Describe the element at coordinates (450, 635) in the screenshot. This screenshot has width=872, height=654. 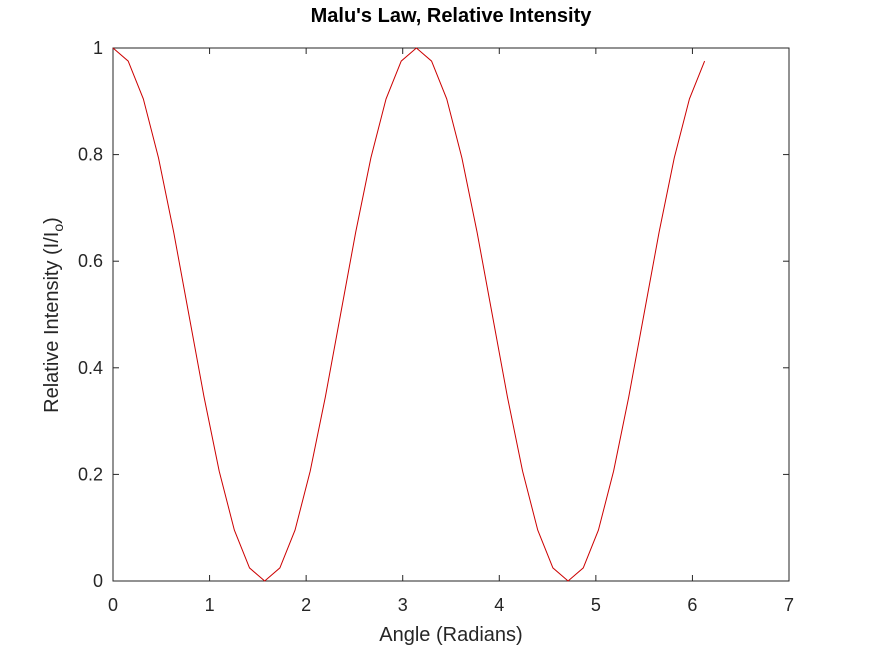
I see `x-axis-label: Angle (Radians)` at that location.